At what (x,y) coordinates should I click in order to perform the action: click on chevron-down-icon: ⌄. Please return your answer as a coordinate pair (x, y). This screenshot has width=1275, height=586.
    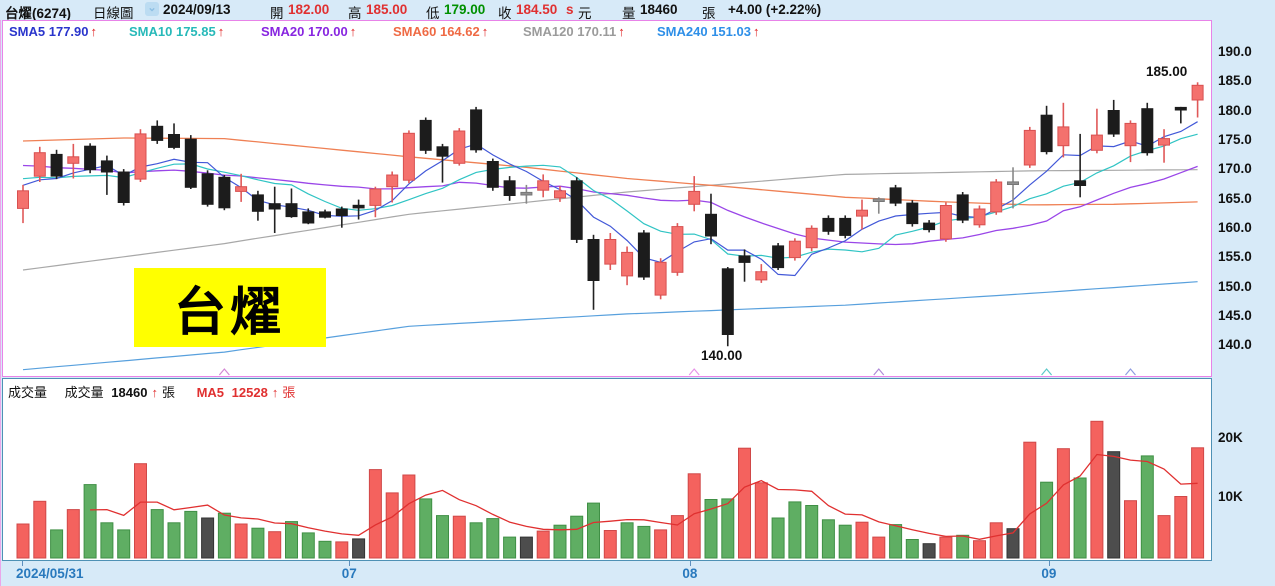
    Looking at the image, I should click on (152, 9).